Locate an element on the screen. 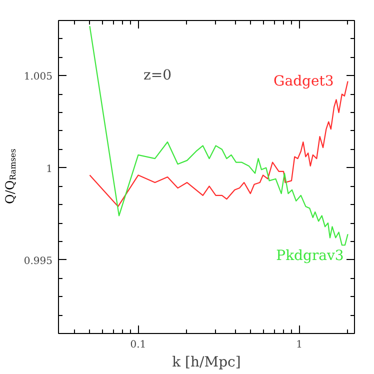  y-tick-label: 0.995 is located at coordinates (38, 261).